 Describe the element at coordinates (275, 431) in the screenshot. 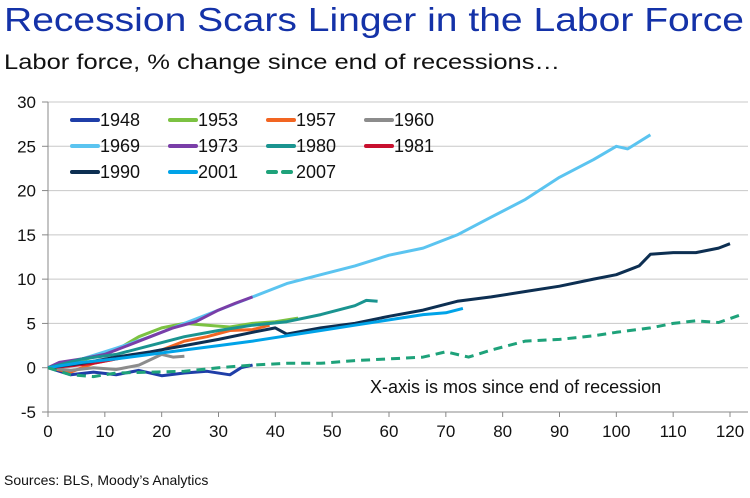

I see `x-tick-label: 40` at that location.